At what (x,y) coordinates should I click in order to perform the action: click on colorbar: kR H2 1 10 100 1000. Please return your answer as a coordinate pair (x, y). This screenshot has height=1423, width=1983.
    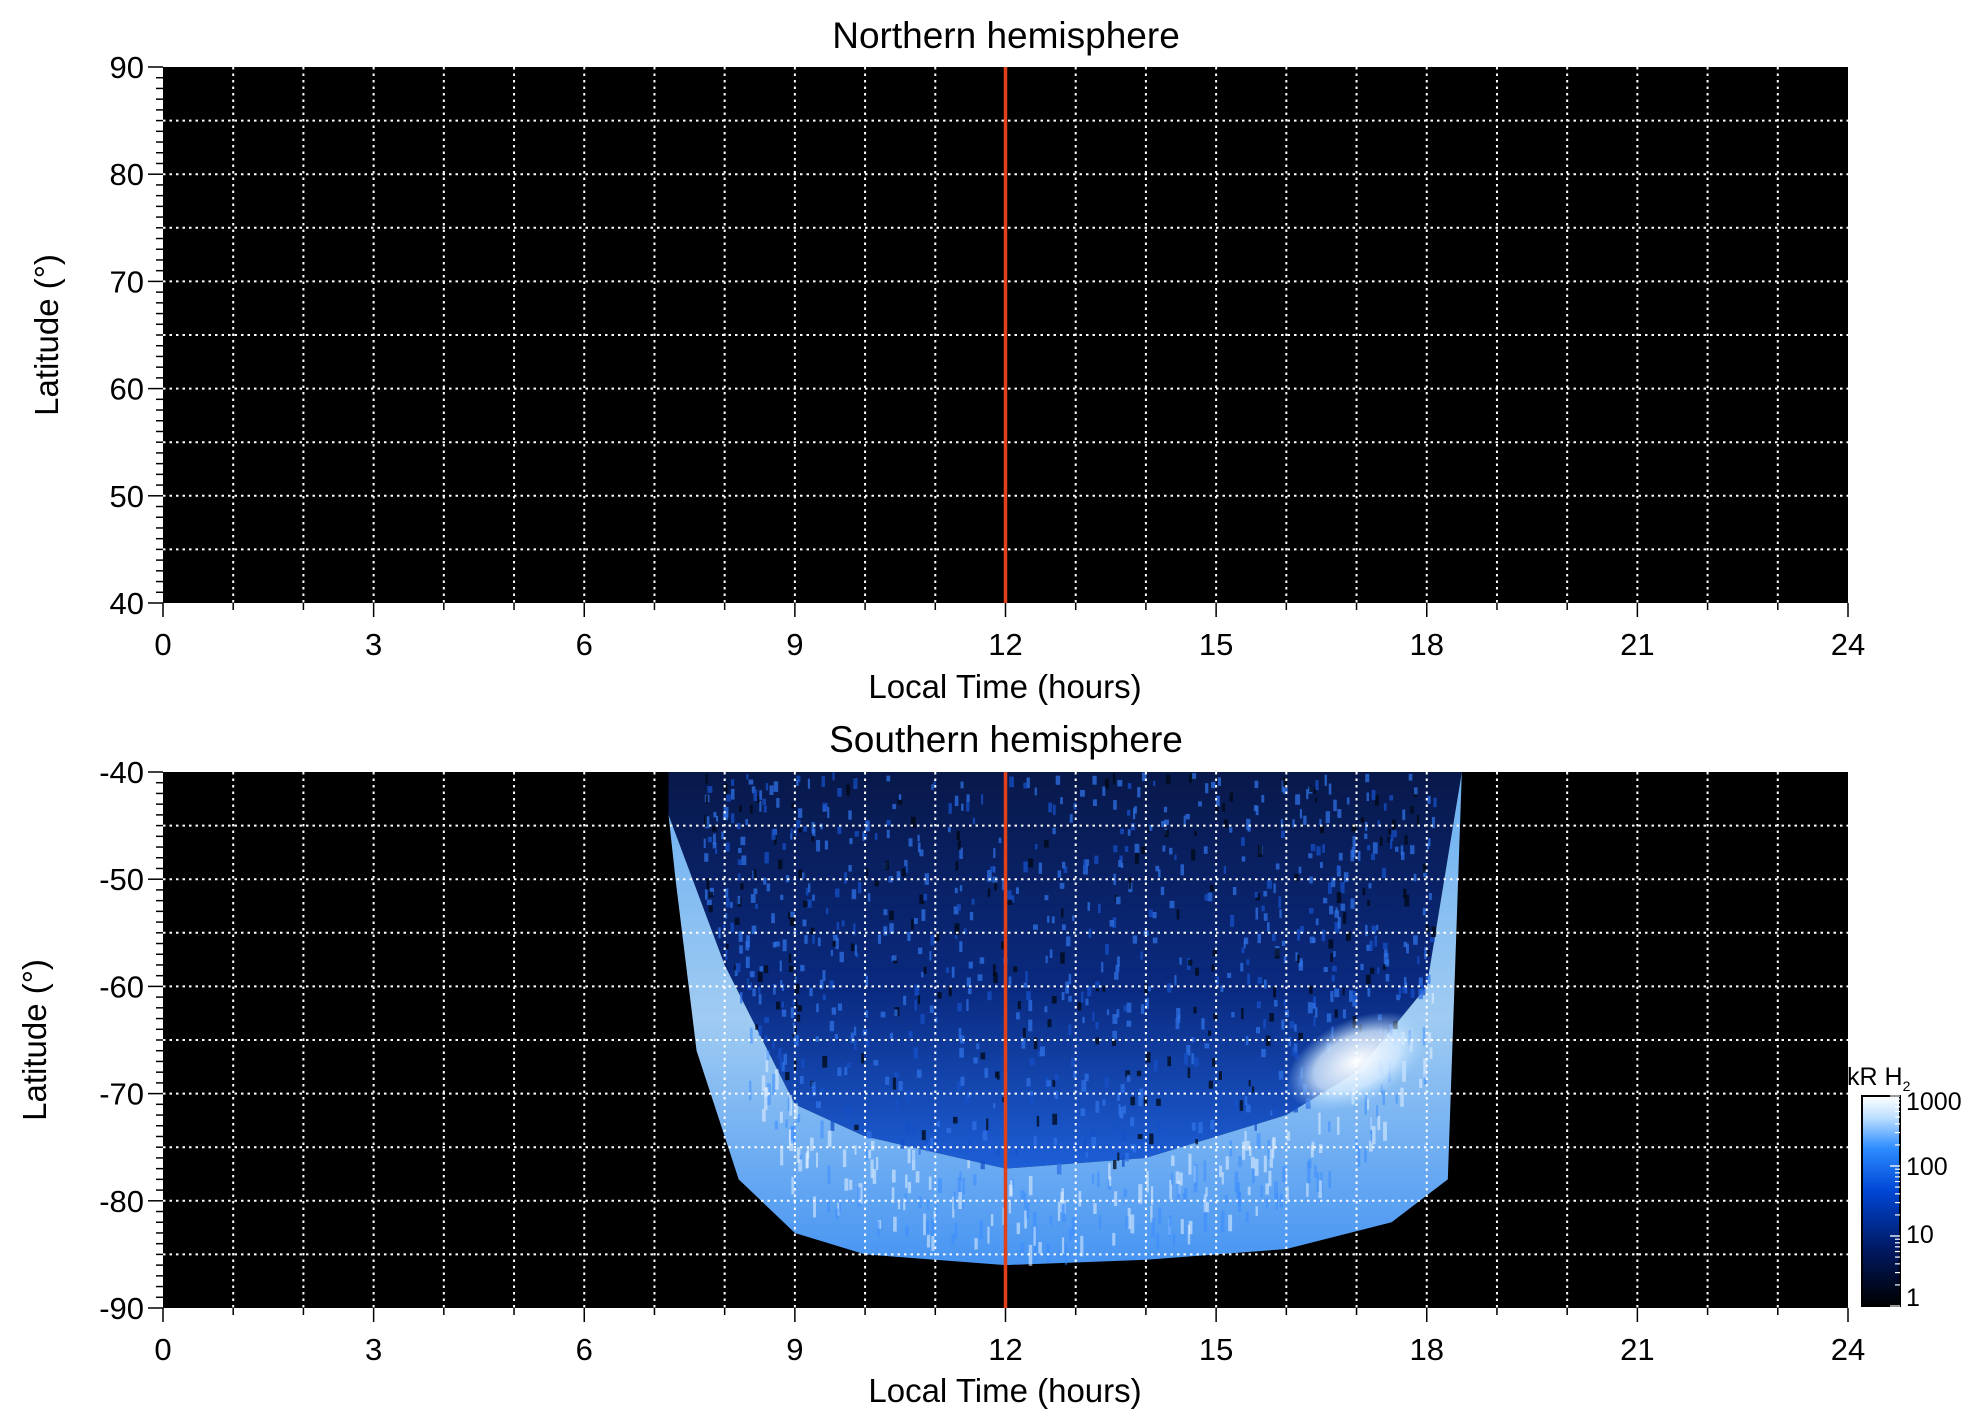
    Looking at the image, I should click on (1904, 1187).